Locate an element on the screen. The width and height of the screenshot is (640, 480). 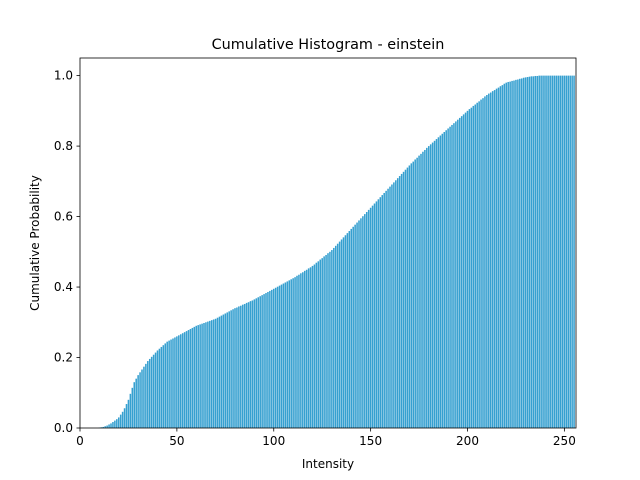
x-tick-label: 200 is located at coordinates (467, 441).